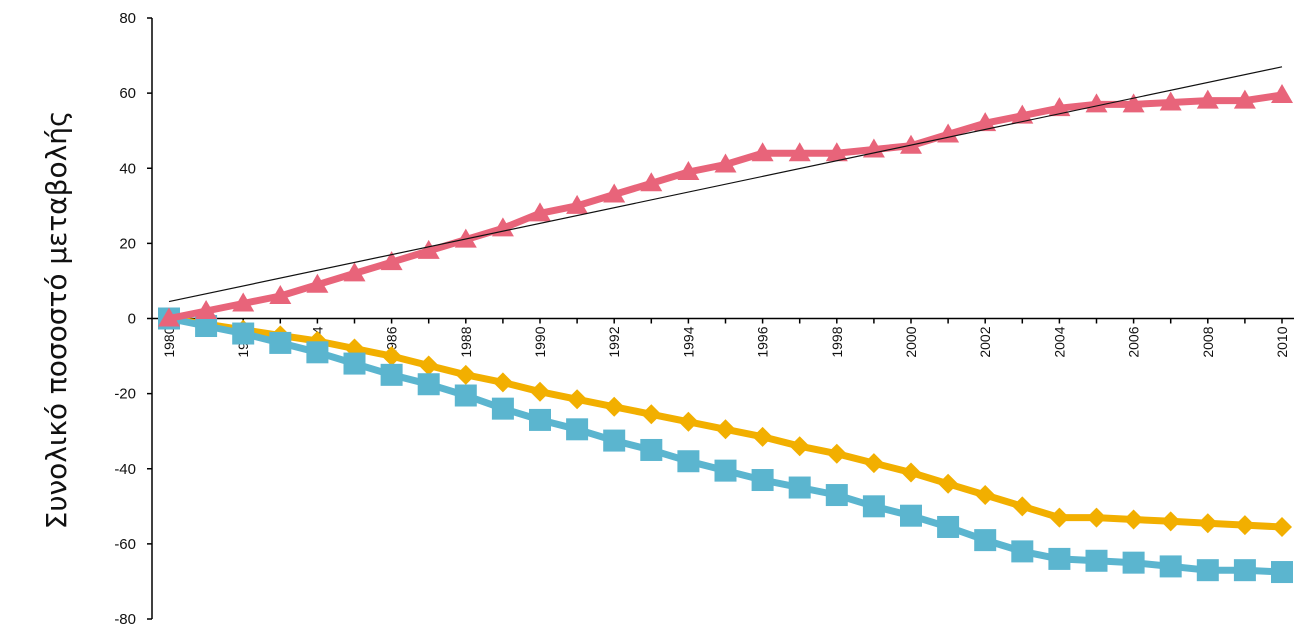  I want to click on x-tick-label: 2006, so click(1134, 341).